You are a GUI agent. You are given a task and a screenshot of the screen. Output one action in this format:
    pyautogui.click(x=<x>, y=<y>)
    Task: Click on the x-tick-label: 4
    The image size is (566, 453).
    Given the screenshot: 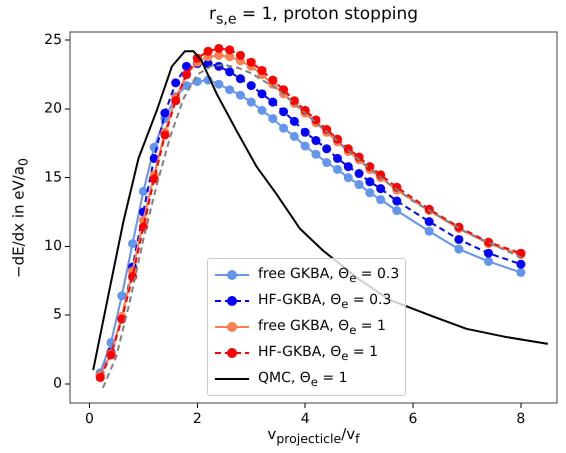 What is the action you would take?
    pyautogui.click(x=305, y=419)
    